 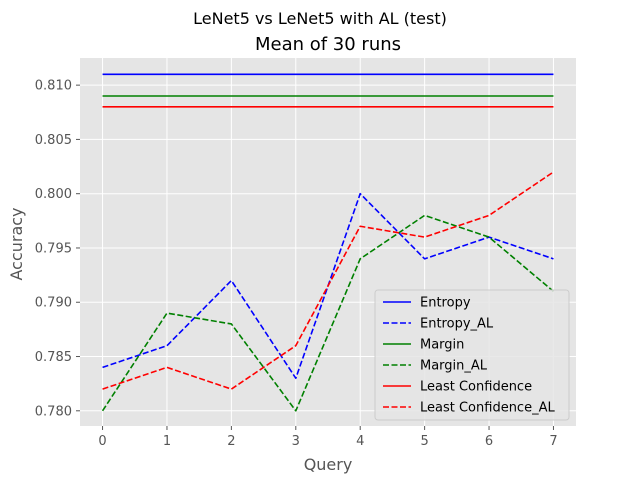 What do you see at coordinates (53, 303) in the screenshot?
I see `y-tick-label: 0.790` at bounding box center [53, 303].